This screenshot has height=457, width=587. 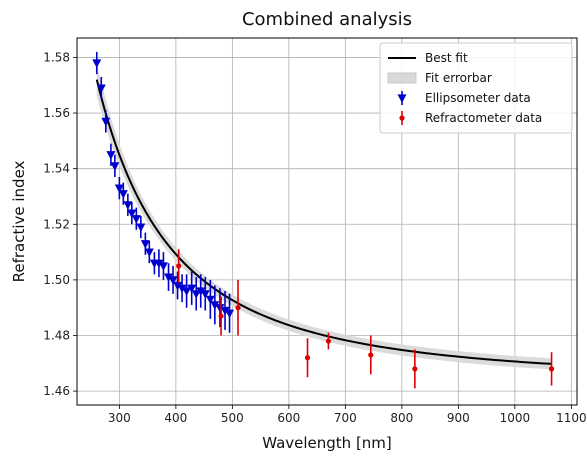 What do you see at coordinates (288, 418) in the screenshot?
I see `x-tick-label: 600` at bounding box center [288, 418].